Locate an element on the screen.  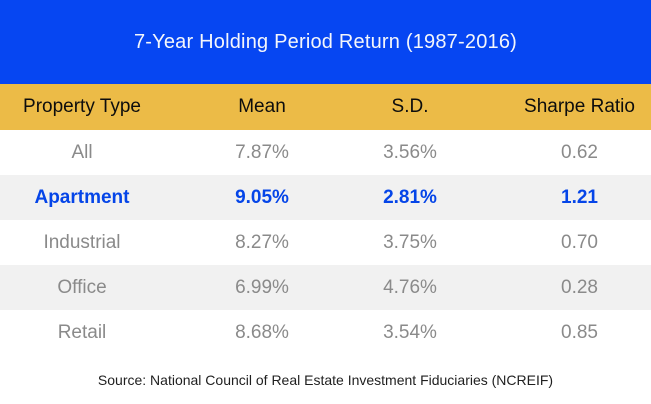
property-type-cell: Office is located at coordinates (82, 287).